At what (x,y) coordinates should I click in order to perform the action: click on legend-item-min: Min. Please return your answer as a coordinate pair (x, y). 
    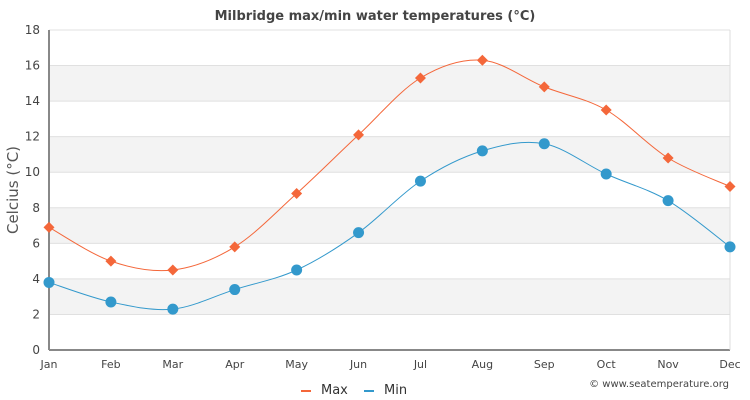
    Looking at the image, I should click on (385, 390).